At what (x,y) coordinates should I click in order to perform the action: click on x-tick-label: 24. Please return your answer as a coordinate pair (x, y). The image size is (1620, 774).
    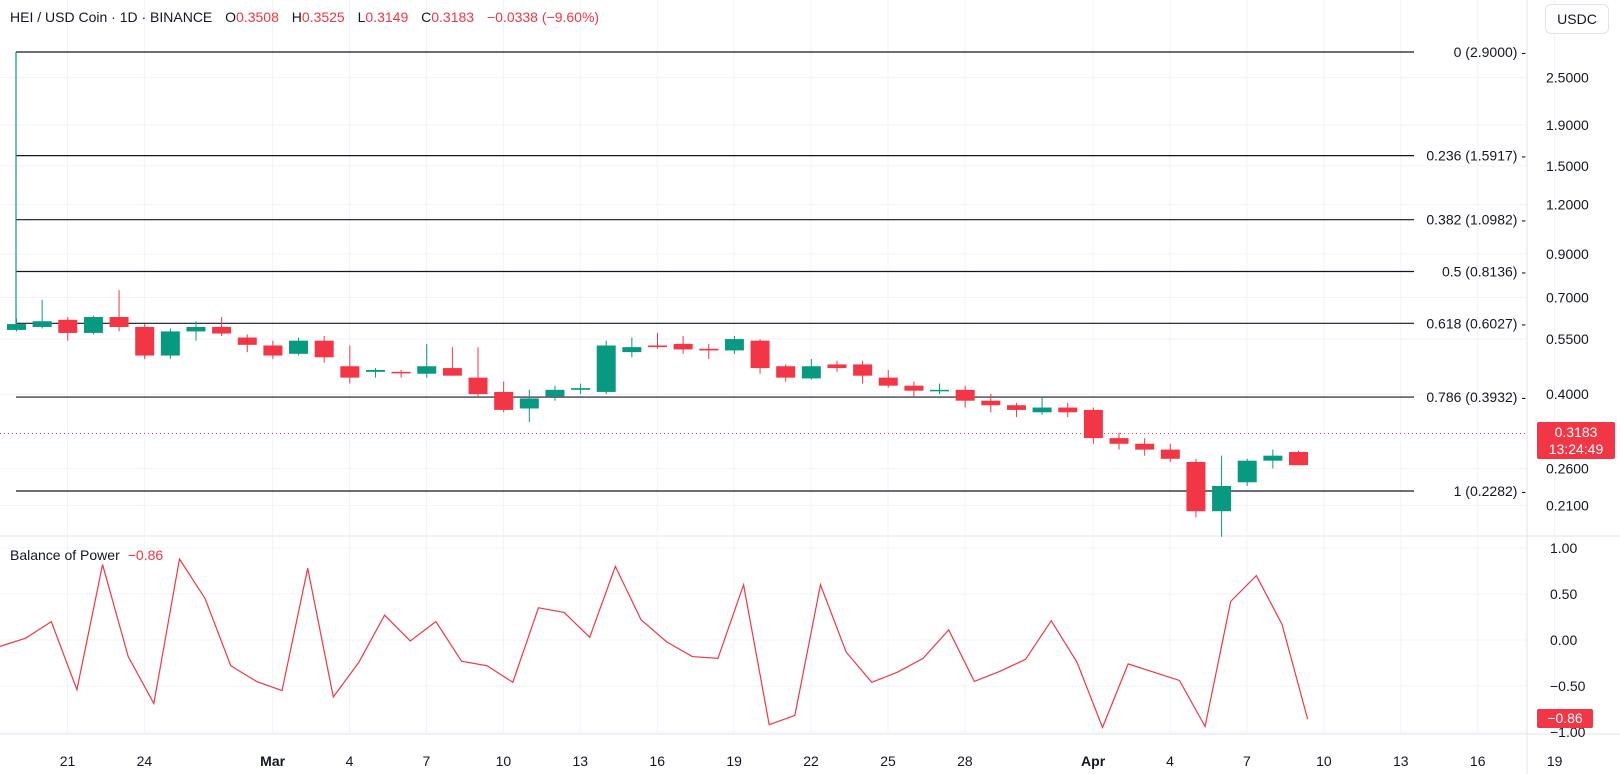
    Looking at the image, I should click on (145, 761).